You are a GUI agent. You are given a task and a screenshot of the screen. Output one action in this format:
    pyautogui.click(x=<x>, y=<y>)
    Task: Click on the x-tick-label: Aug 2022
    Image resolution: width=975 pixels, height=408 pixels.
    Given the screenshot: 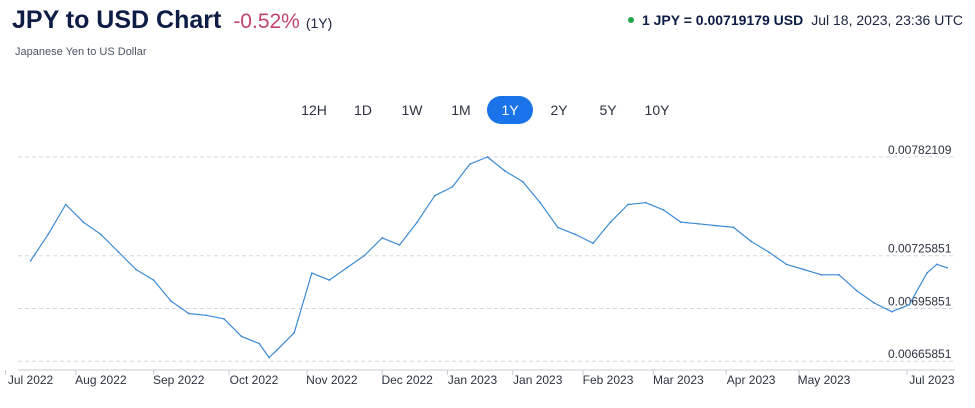 What is the action you would take?
    pyautogui.click(x=101, y=380)
    